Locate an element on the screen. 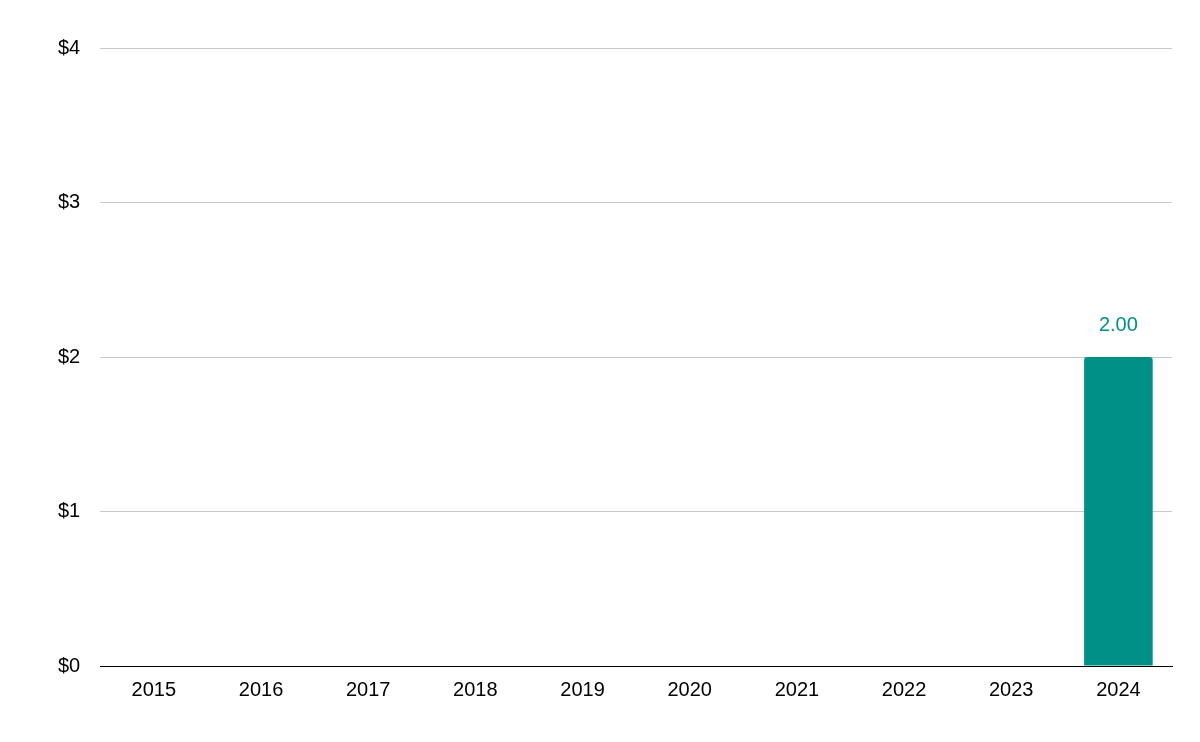 Image resolution: width=1200 pixels, height=742 pixels. y-tick-label: $4 is located at coordinates (69, 46).